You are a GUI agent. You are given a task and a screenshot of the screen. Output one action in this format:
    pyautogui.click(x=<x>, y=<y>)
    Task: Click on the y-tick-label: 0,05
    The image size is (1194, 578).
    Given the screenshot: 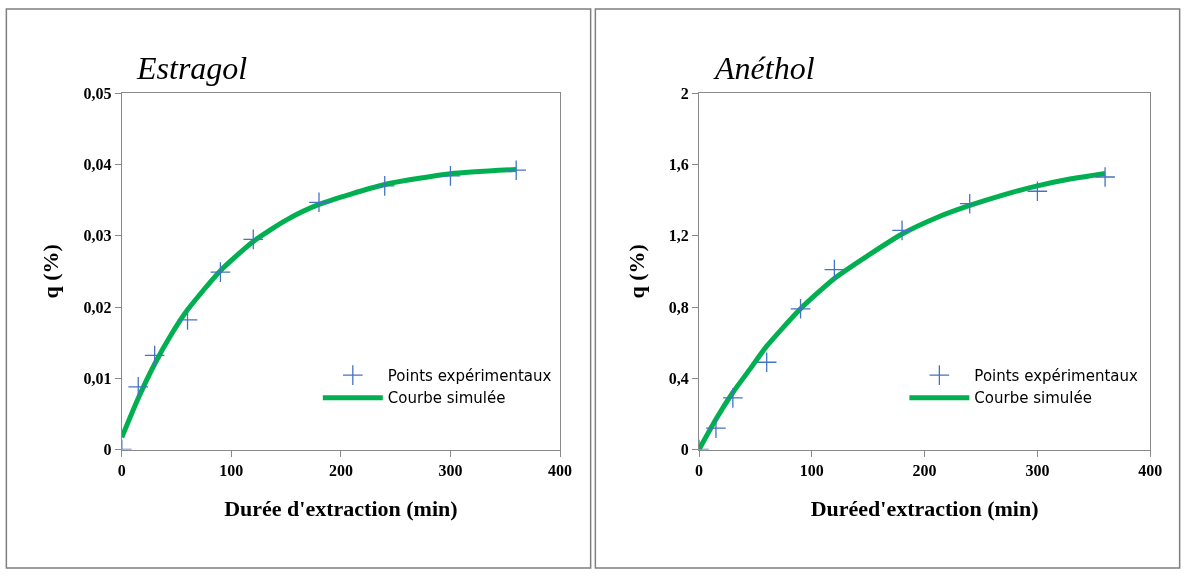 What is the action you would take?
    pyautogui.click(x=97, y=93)
    